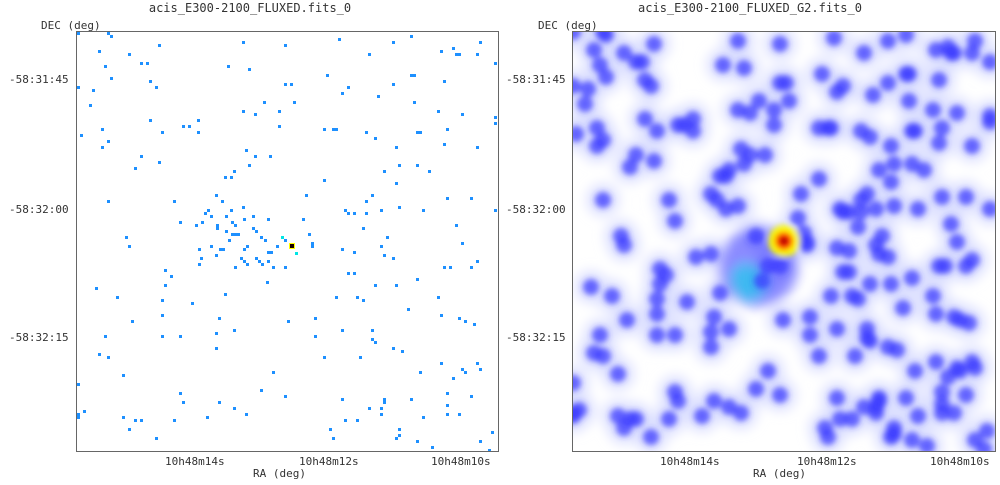 This screenshot has height=485, width=1000. What do you see at coordinates (568, 25) in the screenshot?
I see `right-y-axis-label: DEC (deg)` at bounding box center [568, 25].